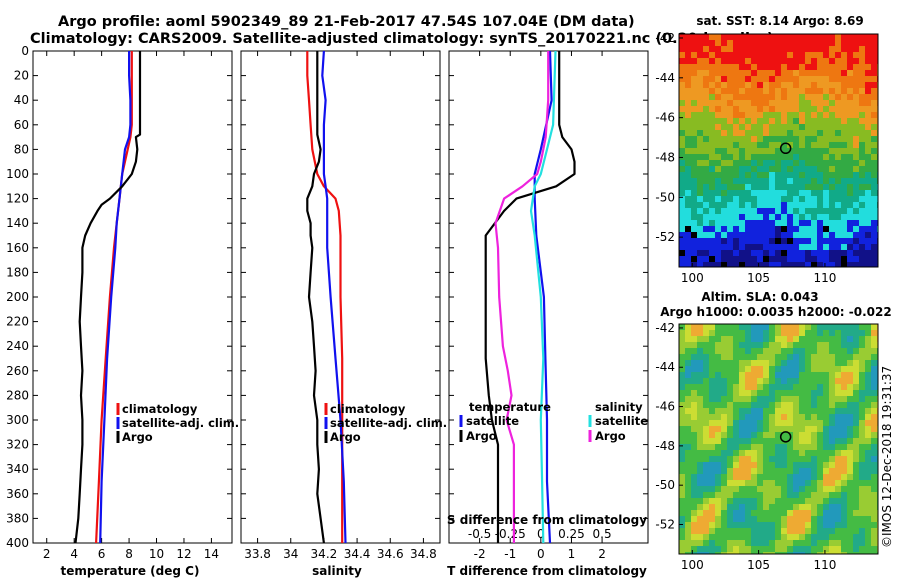 The width and height of the screenshot is (900, 580). What do you see at coordinates (481, 436) in the screenshot?
I see `legend-label: Argo` at bounding box center [481, 436].